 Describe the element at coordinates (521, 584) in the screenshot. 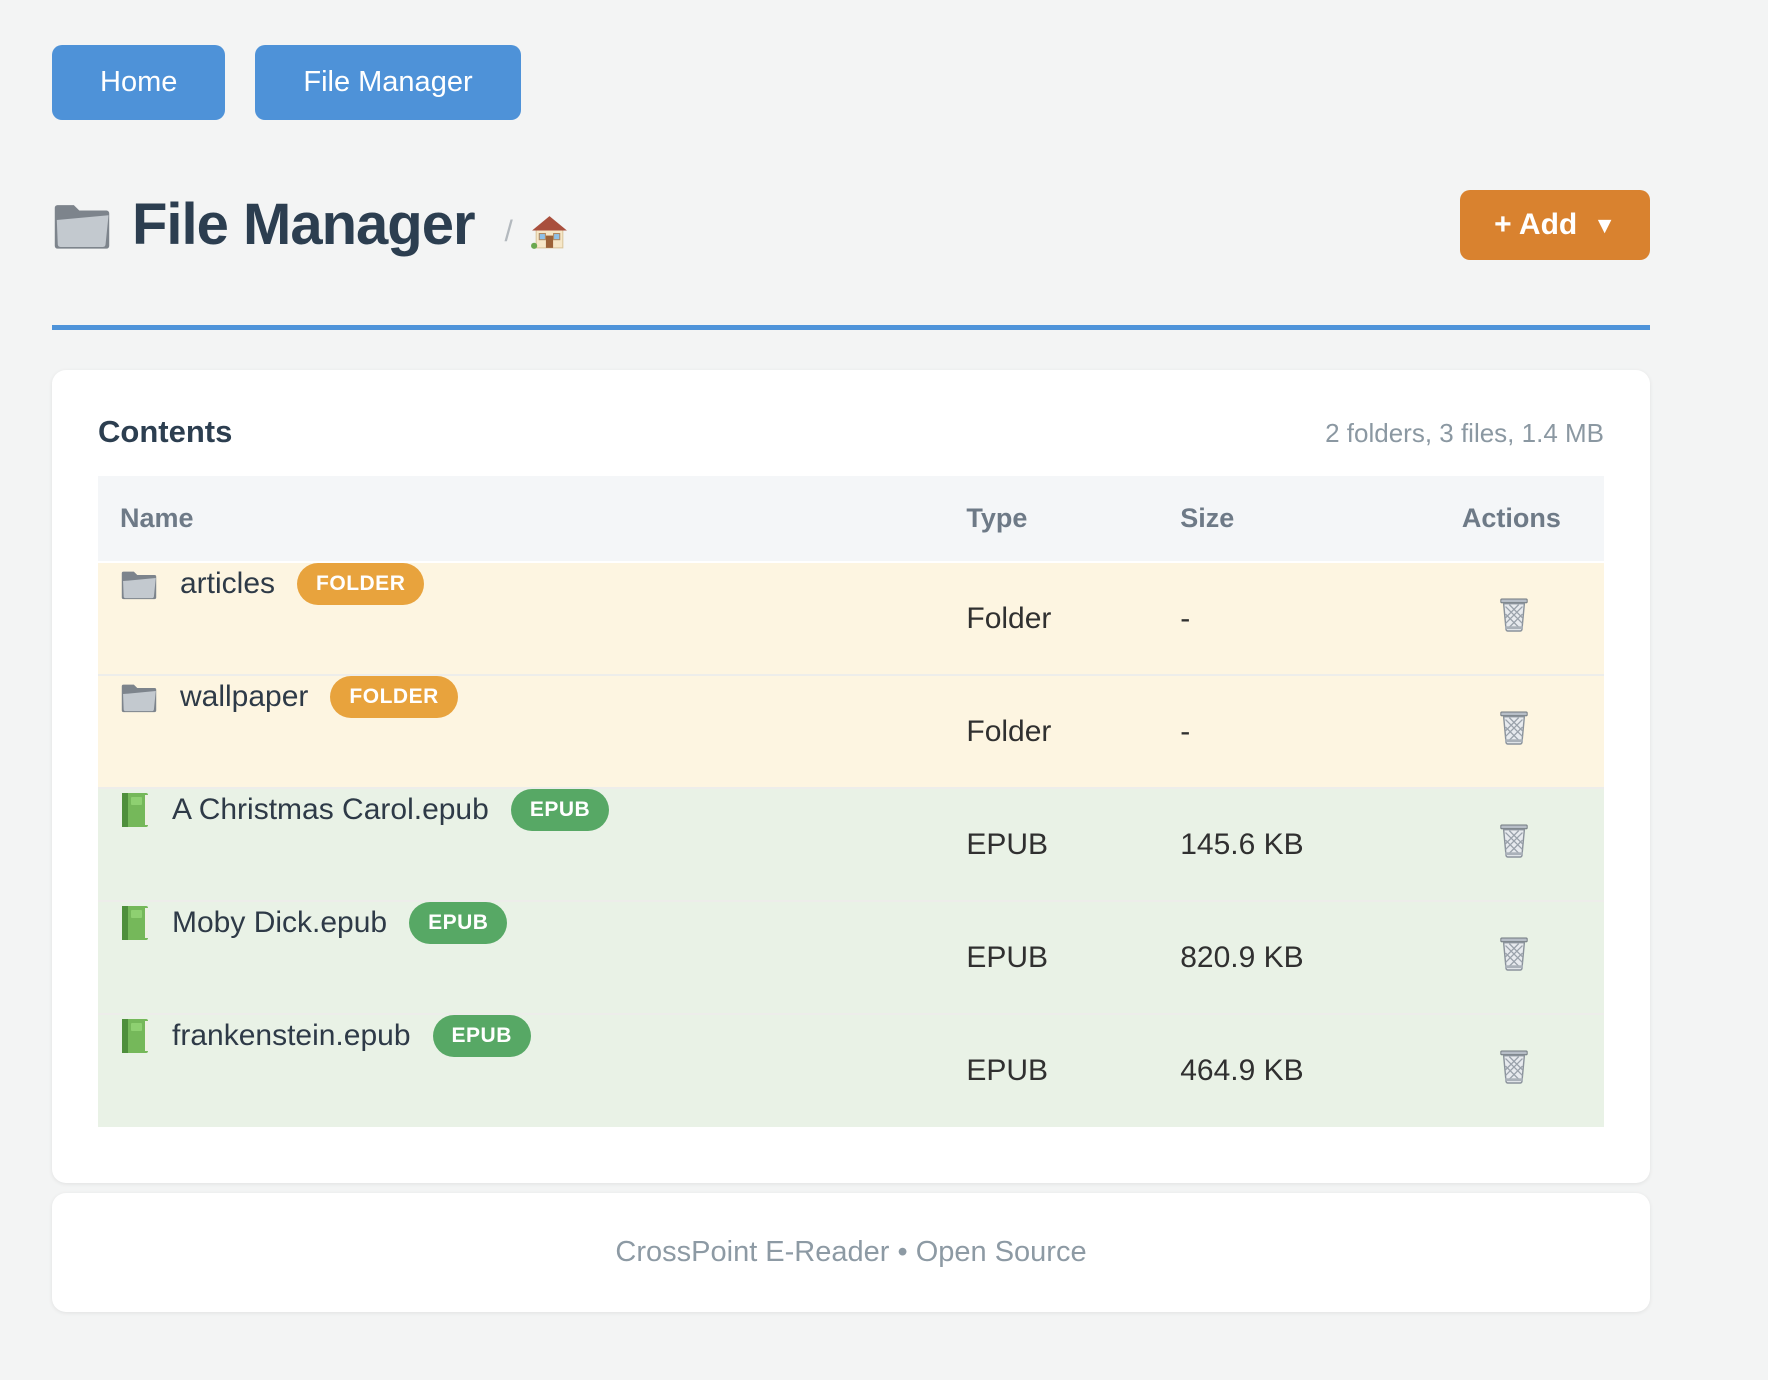

I see `name-cell: articles FOLDER` at that location.